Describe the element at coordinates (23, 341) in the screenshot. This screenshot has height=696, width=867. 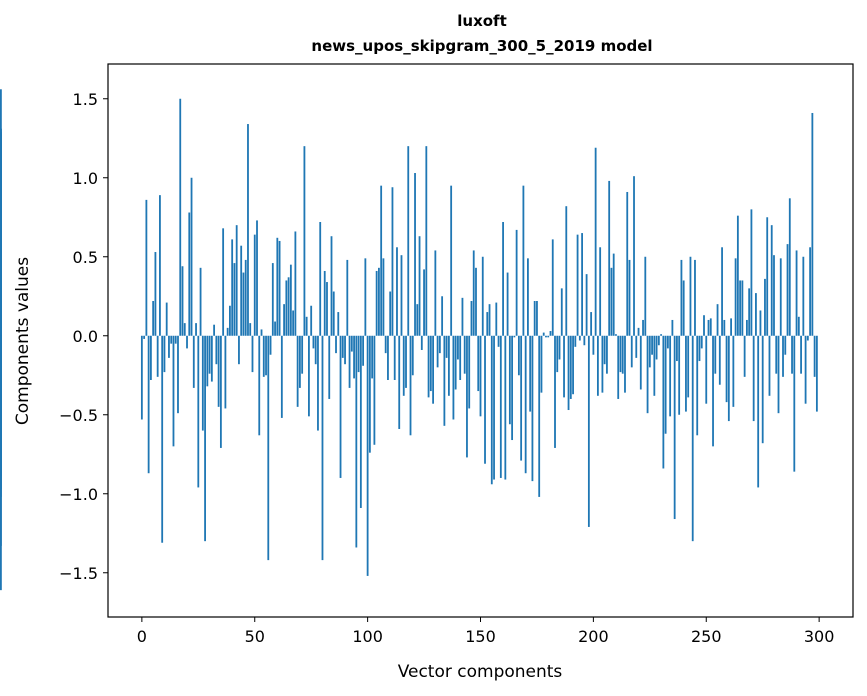
I see `y-axis-label: Components values` at that location.